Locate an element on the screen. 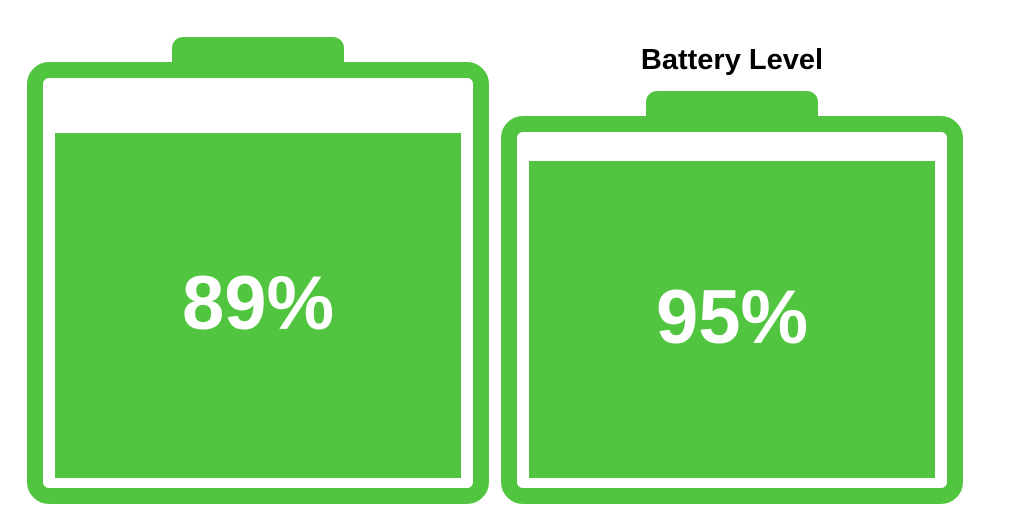 Image resolution: width=1024 pixels, height=526 pixels. battery-percentage: 95% is located at coordinates (732, 318).